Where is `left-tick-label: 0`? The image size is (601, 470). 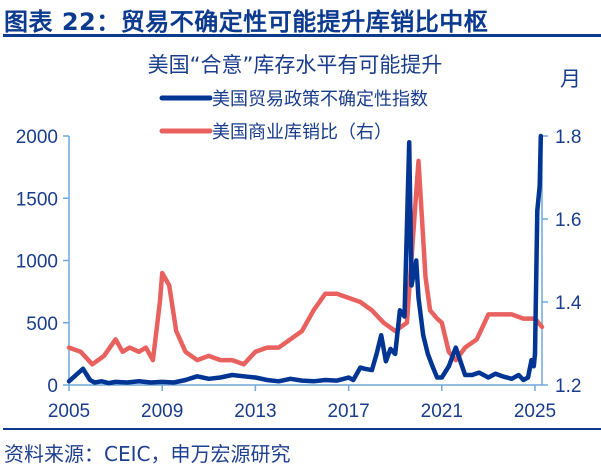 left-tick-label: 0 is located at coordinates (52, 386).